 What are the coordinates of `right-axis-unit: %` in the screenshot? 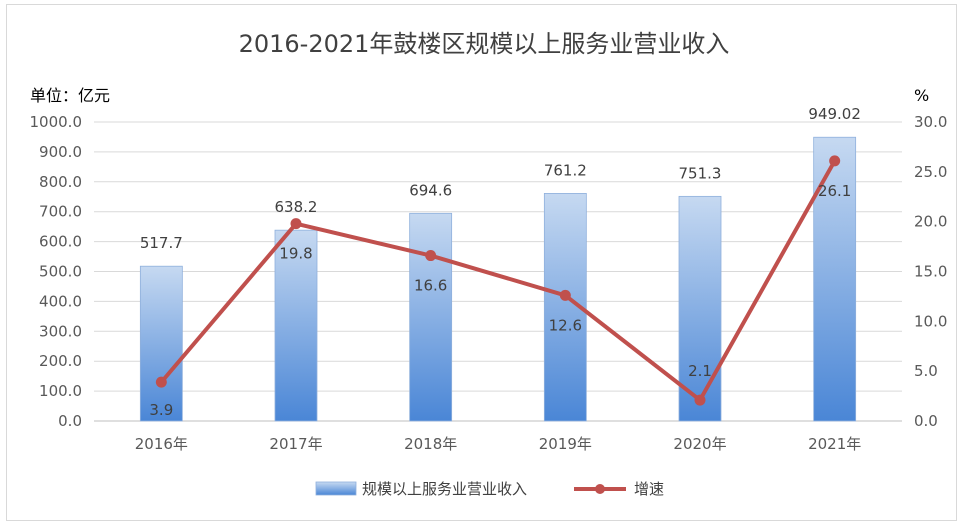 It's located at (921, 95).